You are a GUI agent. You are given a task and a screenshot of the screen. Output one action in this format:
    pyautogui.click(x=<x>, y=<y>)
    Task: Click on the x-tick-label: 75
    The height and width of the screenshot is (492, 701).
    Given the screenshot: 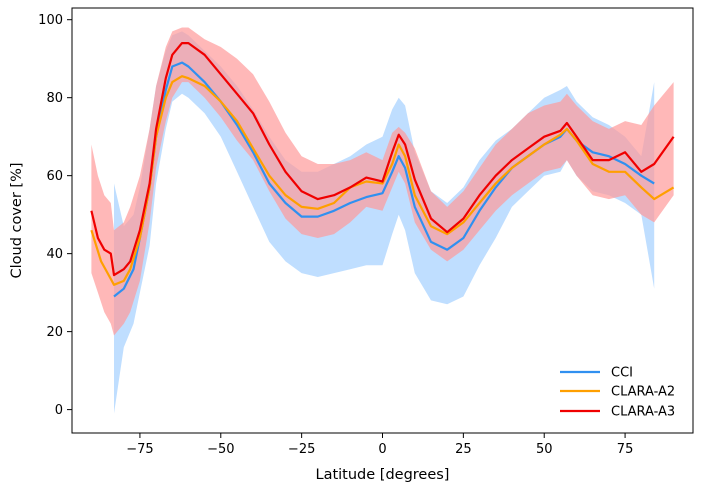 What is the action you would take?
    pyautogui.click(x=625, y=449)
    